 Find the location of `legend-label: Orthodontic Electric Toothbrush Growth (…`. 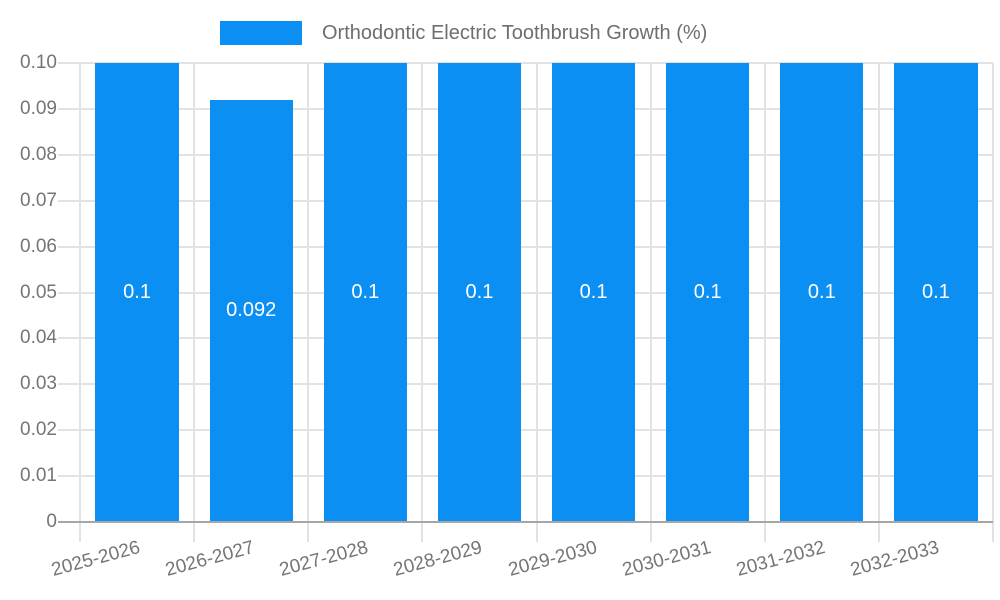

legend-label: Orthodontic Electric Toothbrush Growth (… is located at coordinates (515, 32).